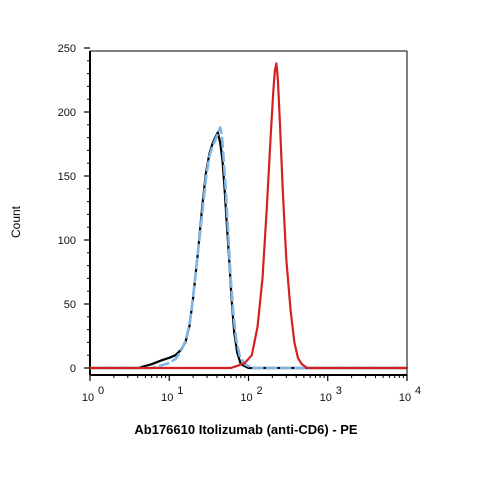 This screenshot has height=479, width=479. Describe the element at coordinates (180, 391) in the screenshot. I see `x-tick-exponent: 1` at that location.